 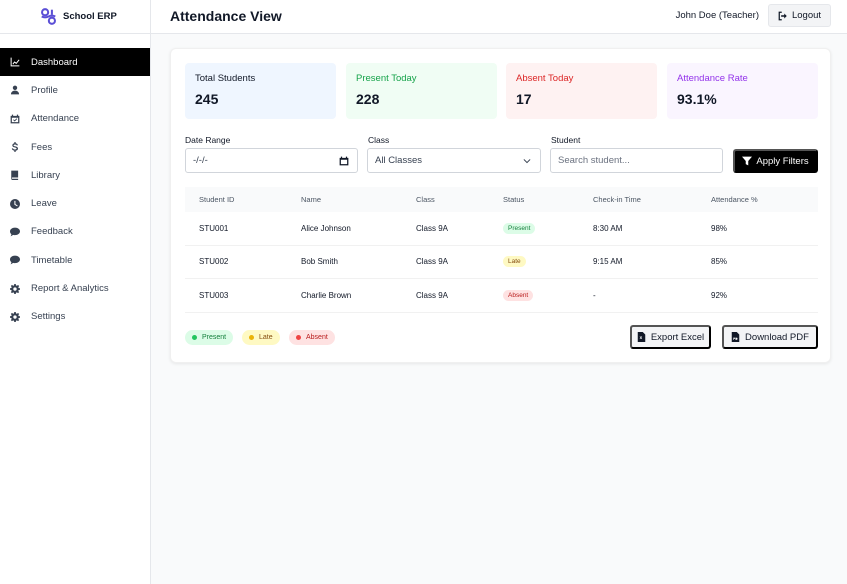 What do you see at coordinates (368, 99) in the screenshot?
I see `stat-value: 228` at bounding box center [368, 99].